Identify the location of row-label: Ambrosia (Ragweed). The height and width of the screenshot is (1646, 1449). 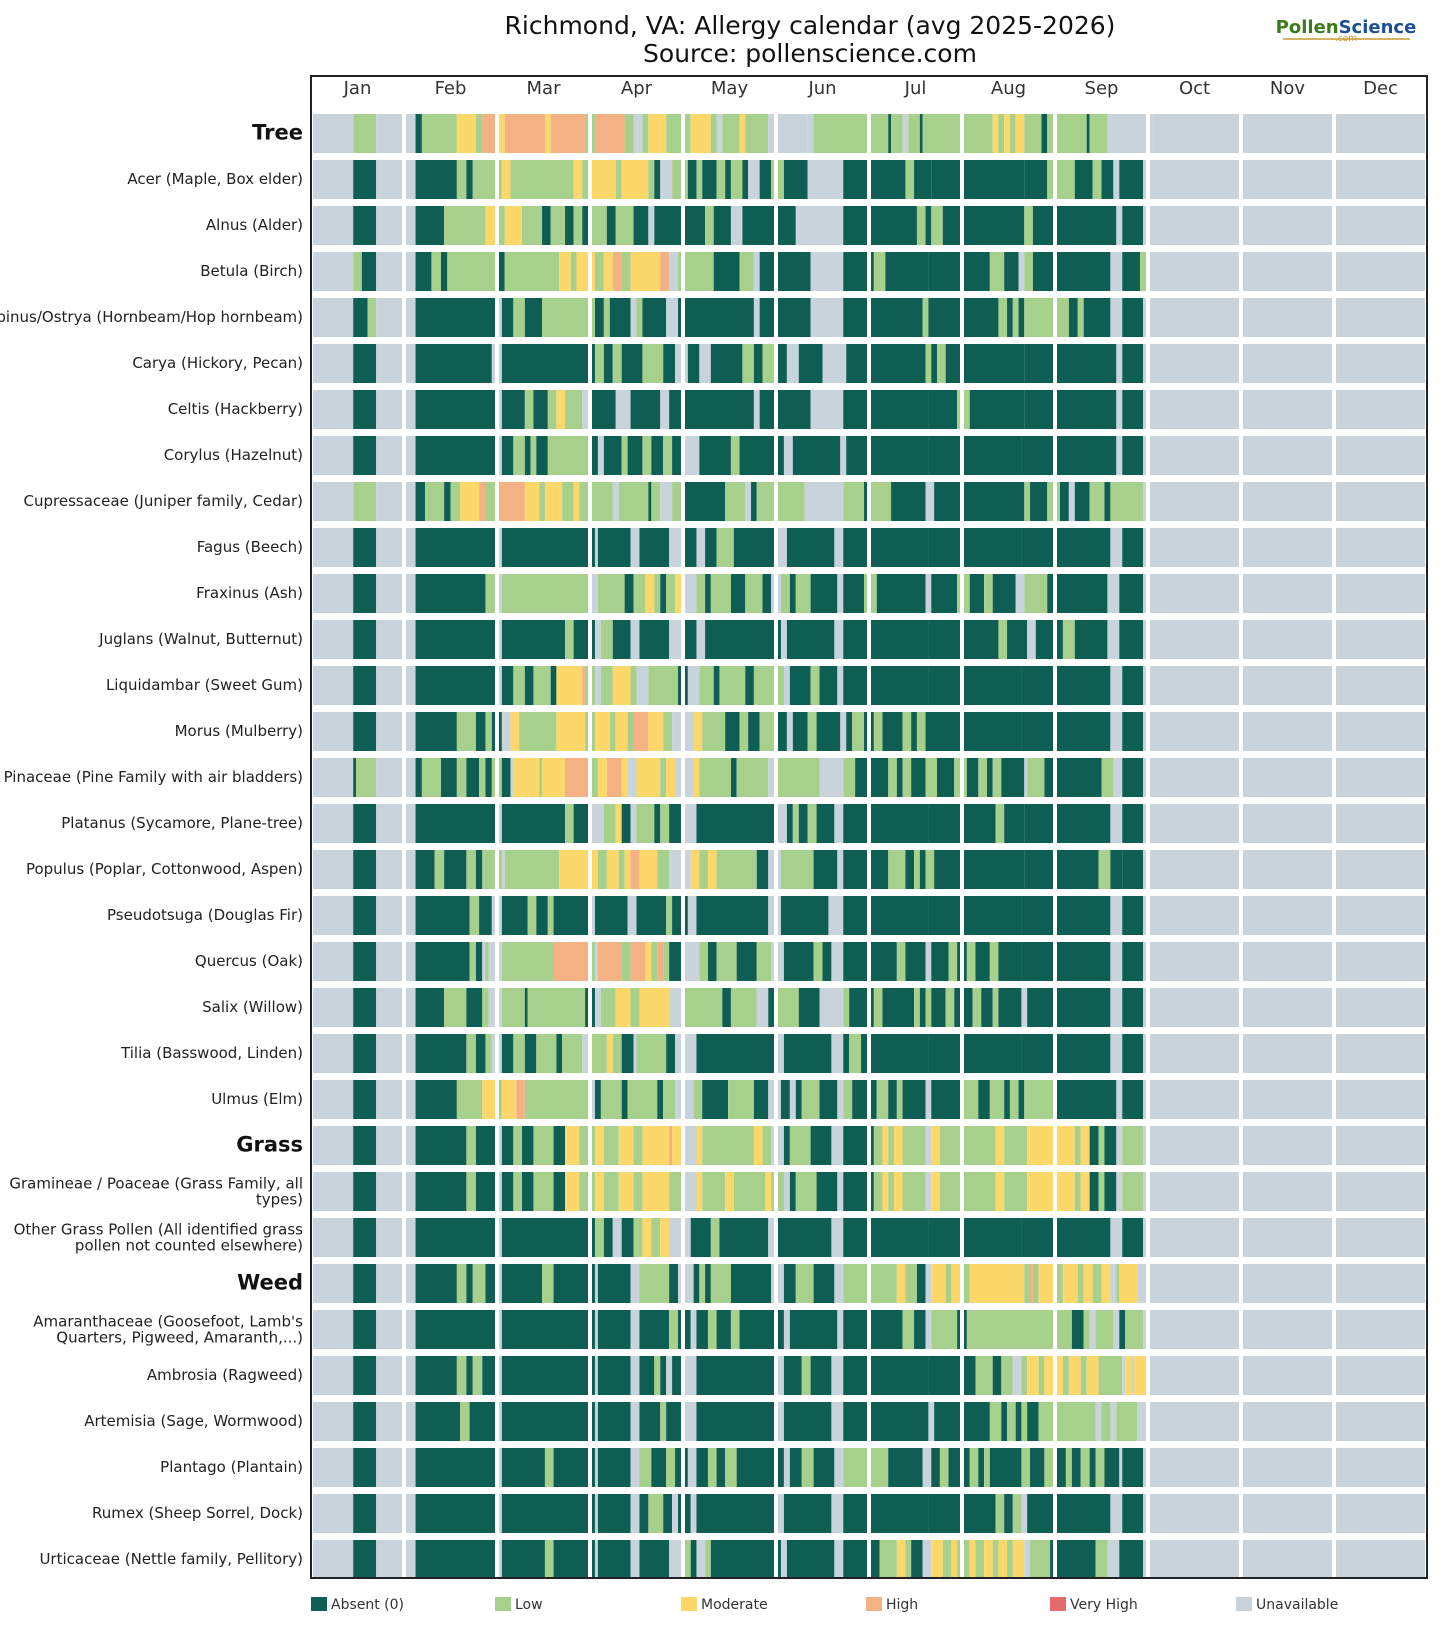
(225, 1375).